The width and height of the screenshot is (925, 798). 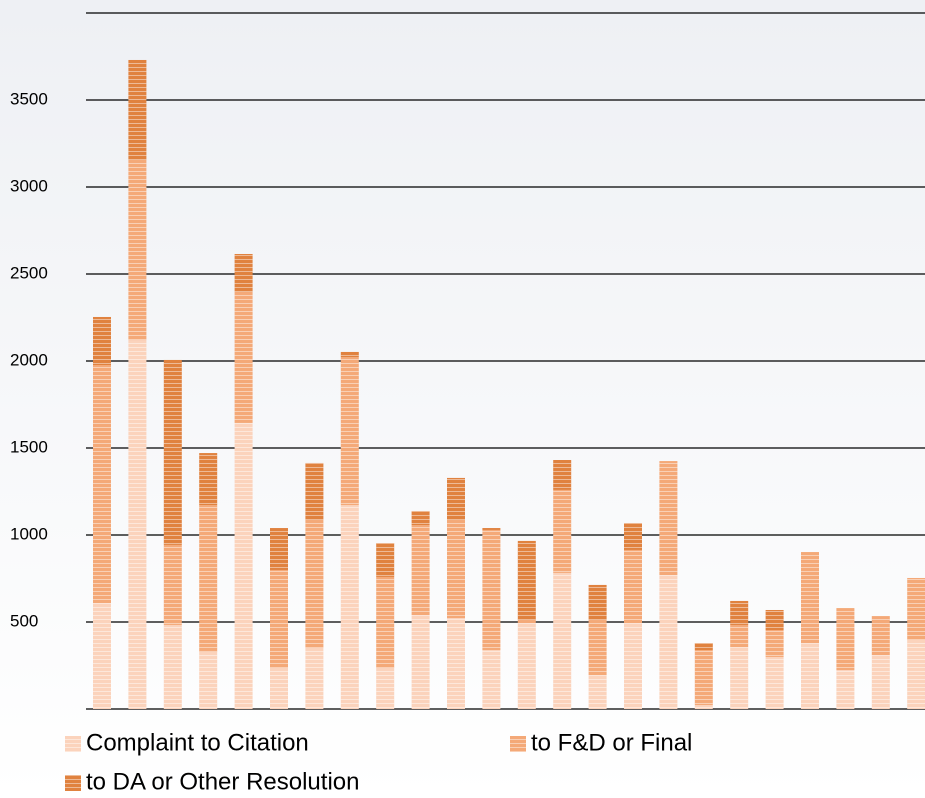 What do you see at coordinates (29, 446) in the screenshot?
I see `y-tick-label: 1500` at bounding box center [29, 446].